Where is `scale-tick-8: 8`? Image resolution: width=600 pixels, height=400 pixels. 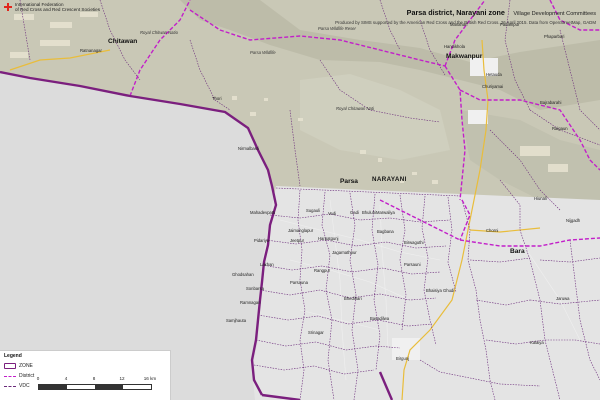
scale-tick-8: 8 is located at coordinates (94, 378).